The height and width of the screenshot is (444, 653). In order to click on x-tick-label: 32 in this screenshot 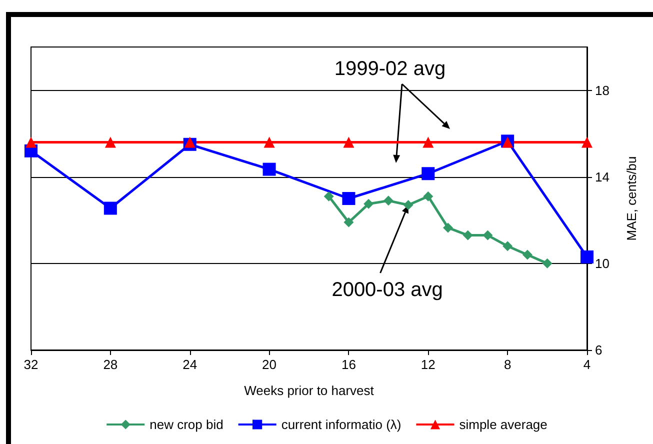, I will do `click(31, 364)`.